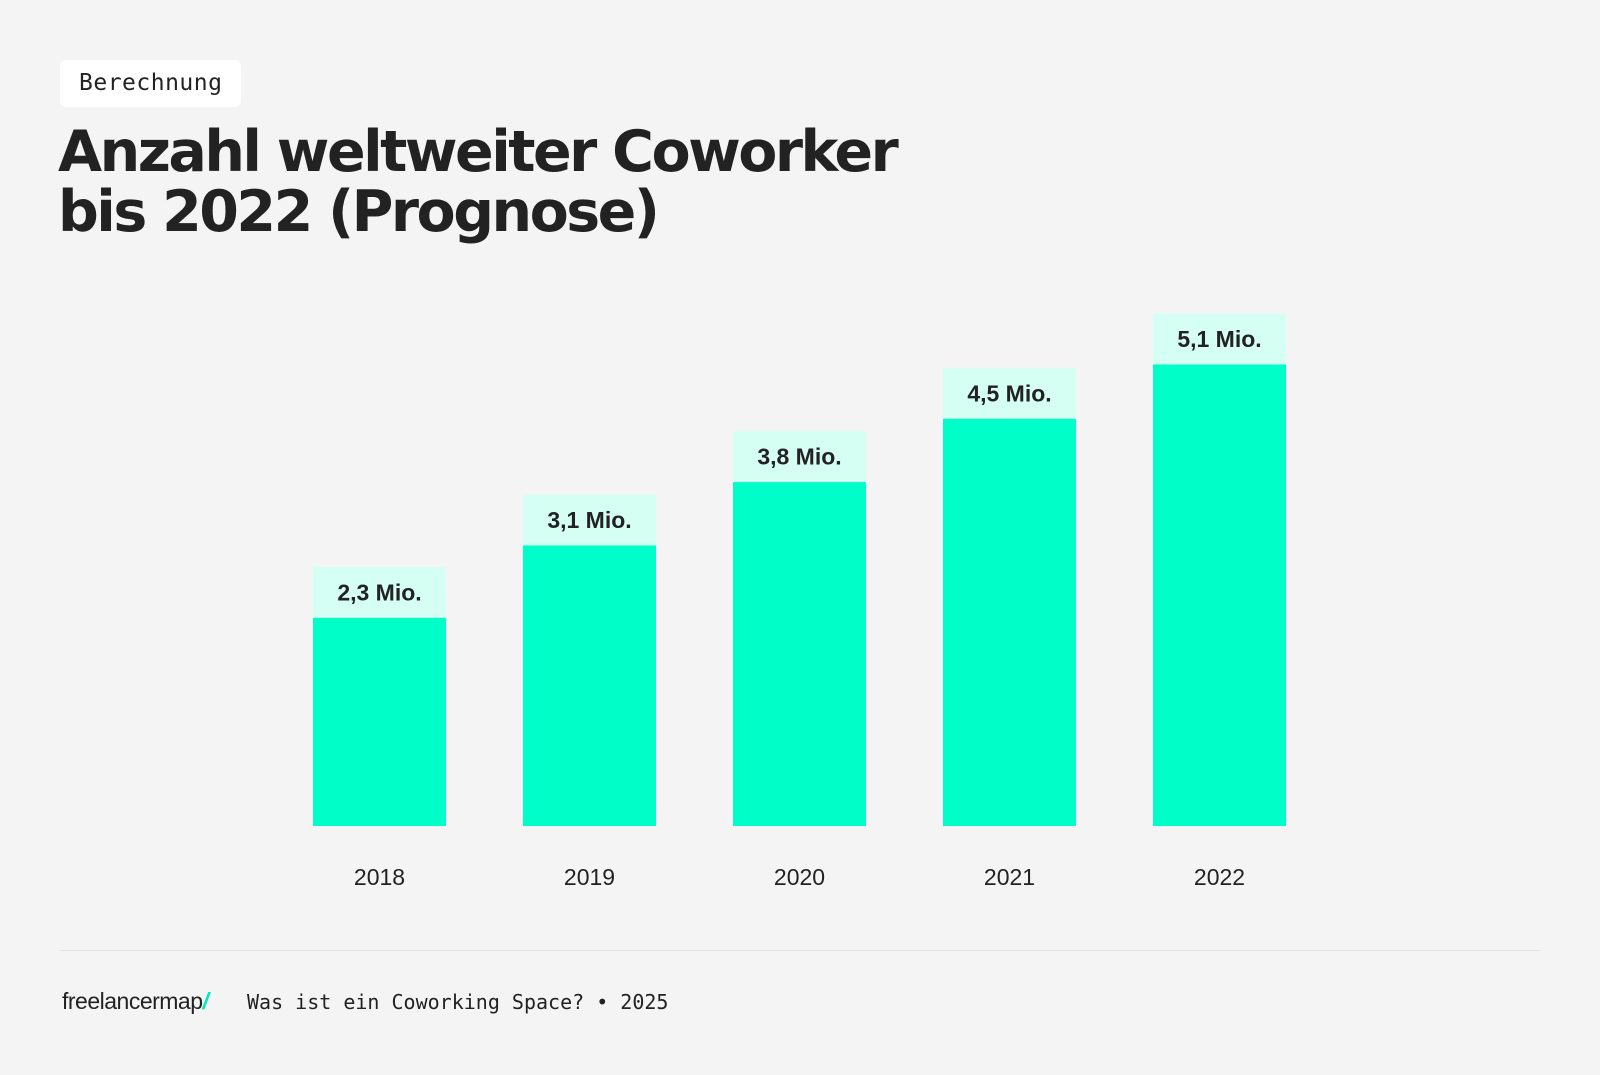 The width and height of the screenshot is (1600, 1075). Describe the element at coordinates (1219, 595) in the screenshot. I see `bar-2022` at that location.